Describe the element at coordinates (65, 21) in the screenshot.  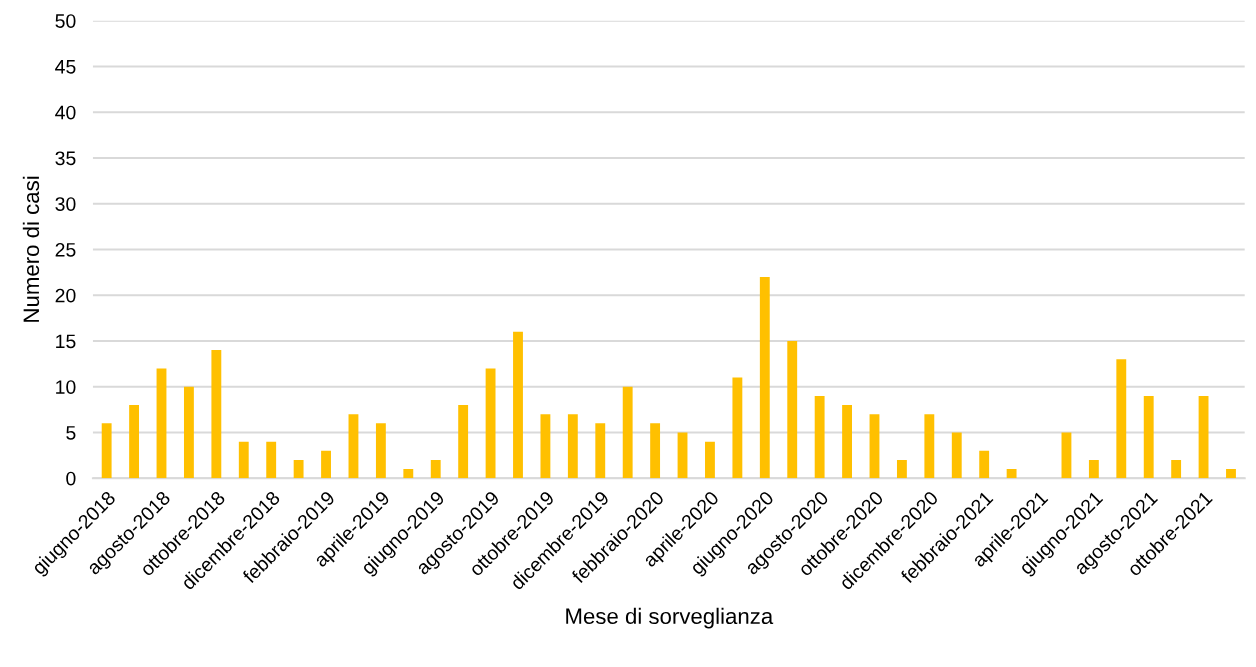
I see `y-tick-label: 50` at that location.